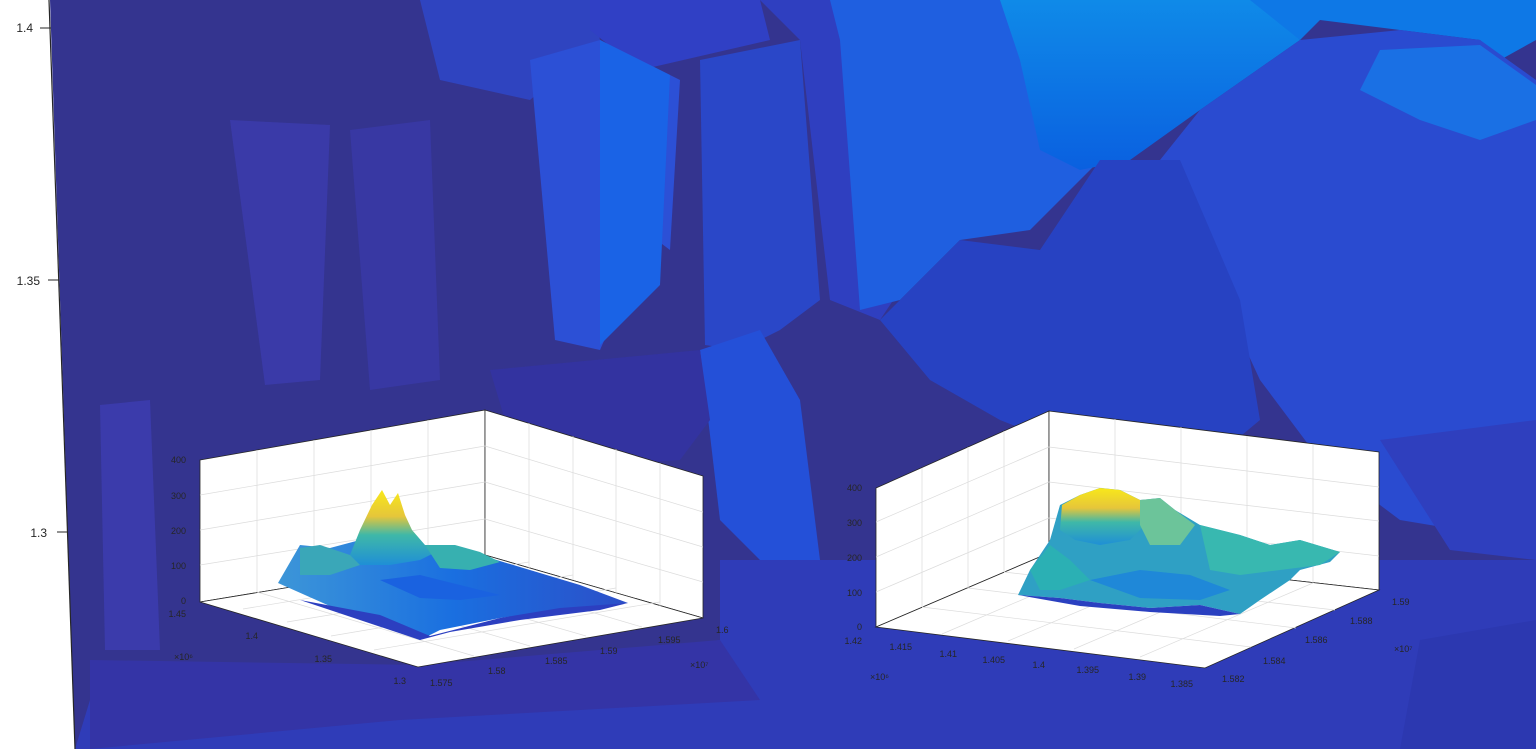  I want to click on inset-right-x-exponent: ×10⁷, so click(1403, 649).